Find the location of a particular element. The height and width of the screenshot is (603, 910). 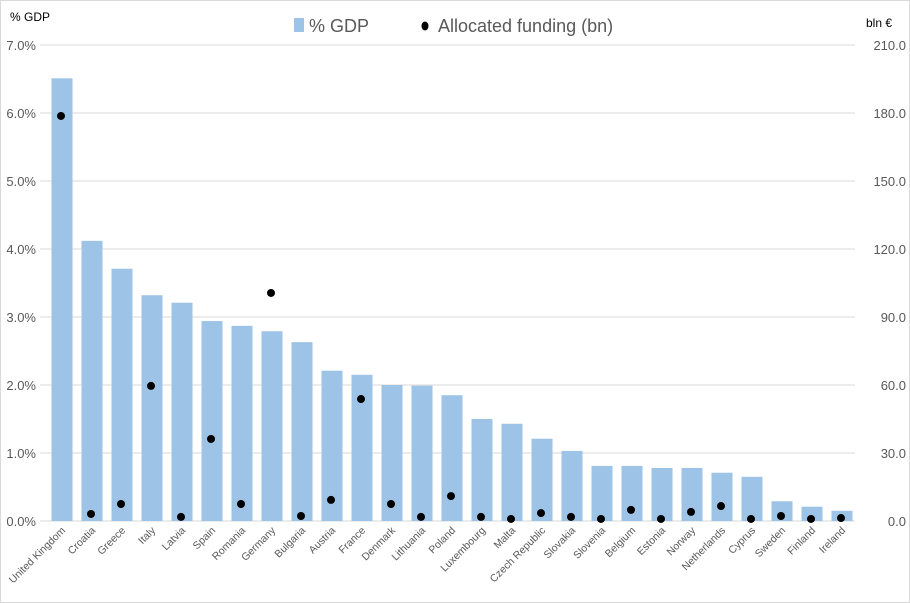

category-label: Croatia is located at coordinates (82, 541).